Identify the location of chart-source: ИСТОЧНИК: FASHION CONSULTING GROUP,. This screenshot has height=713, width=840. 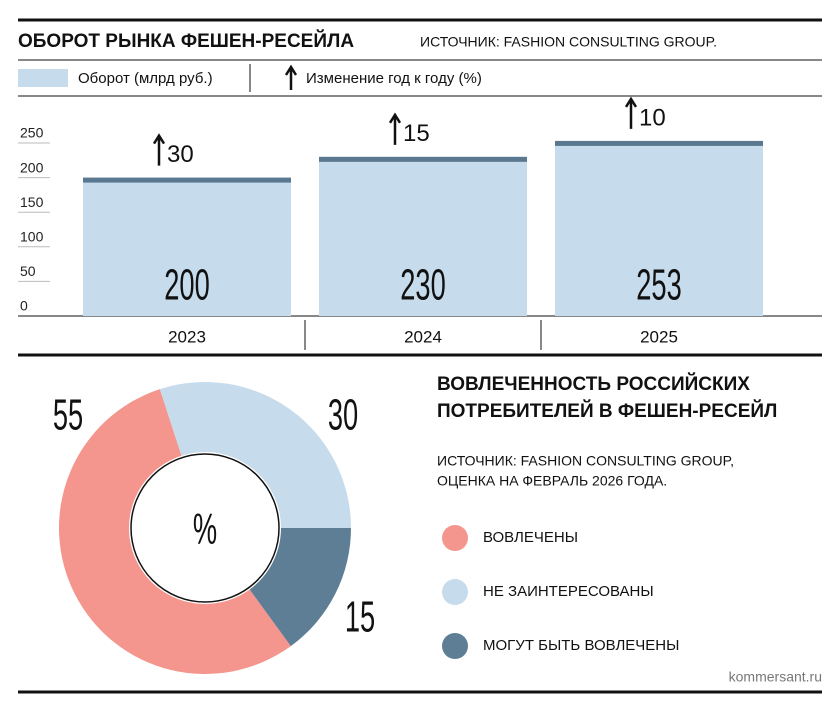
(585, 461).